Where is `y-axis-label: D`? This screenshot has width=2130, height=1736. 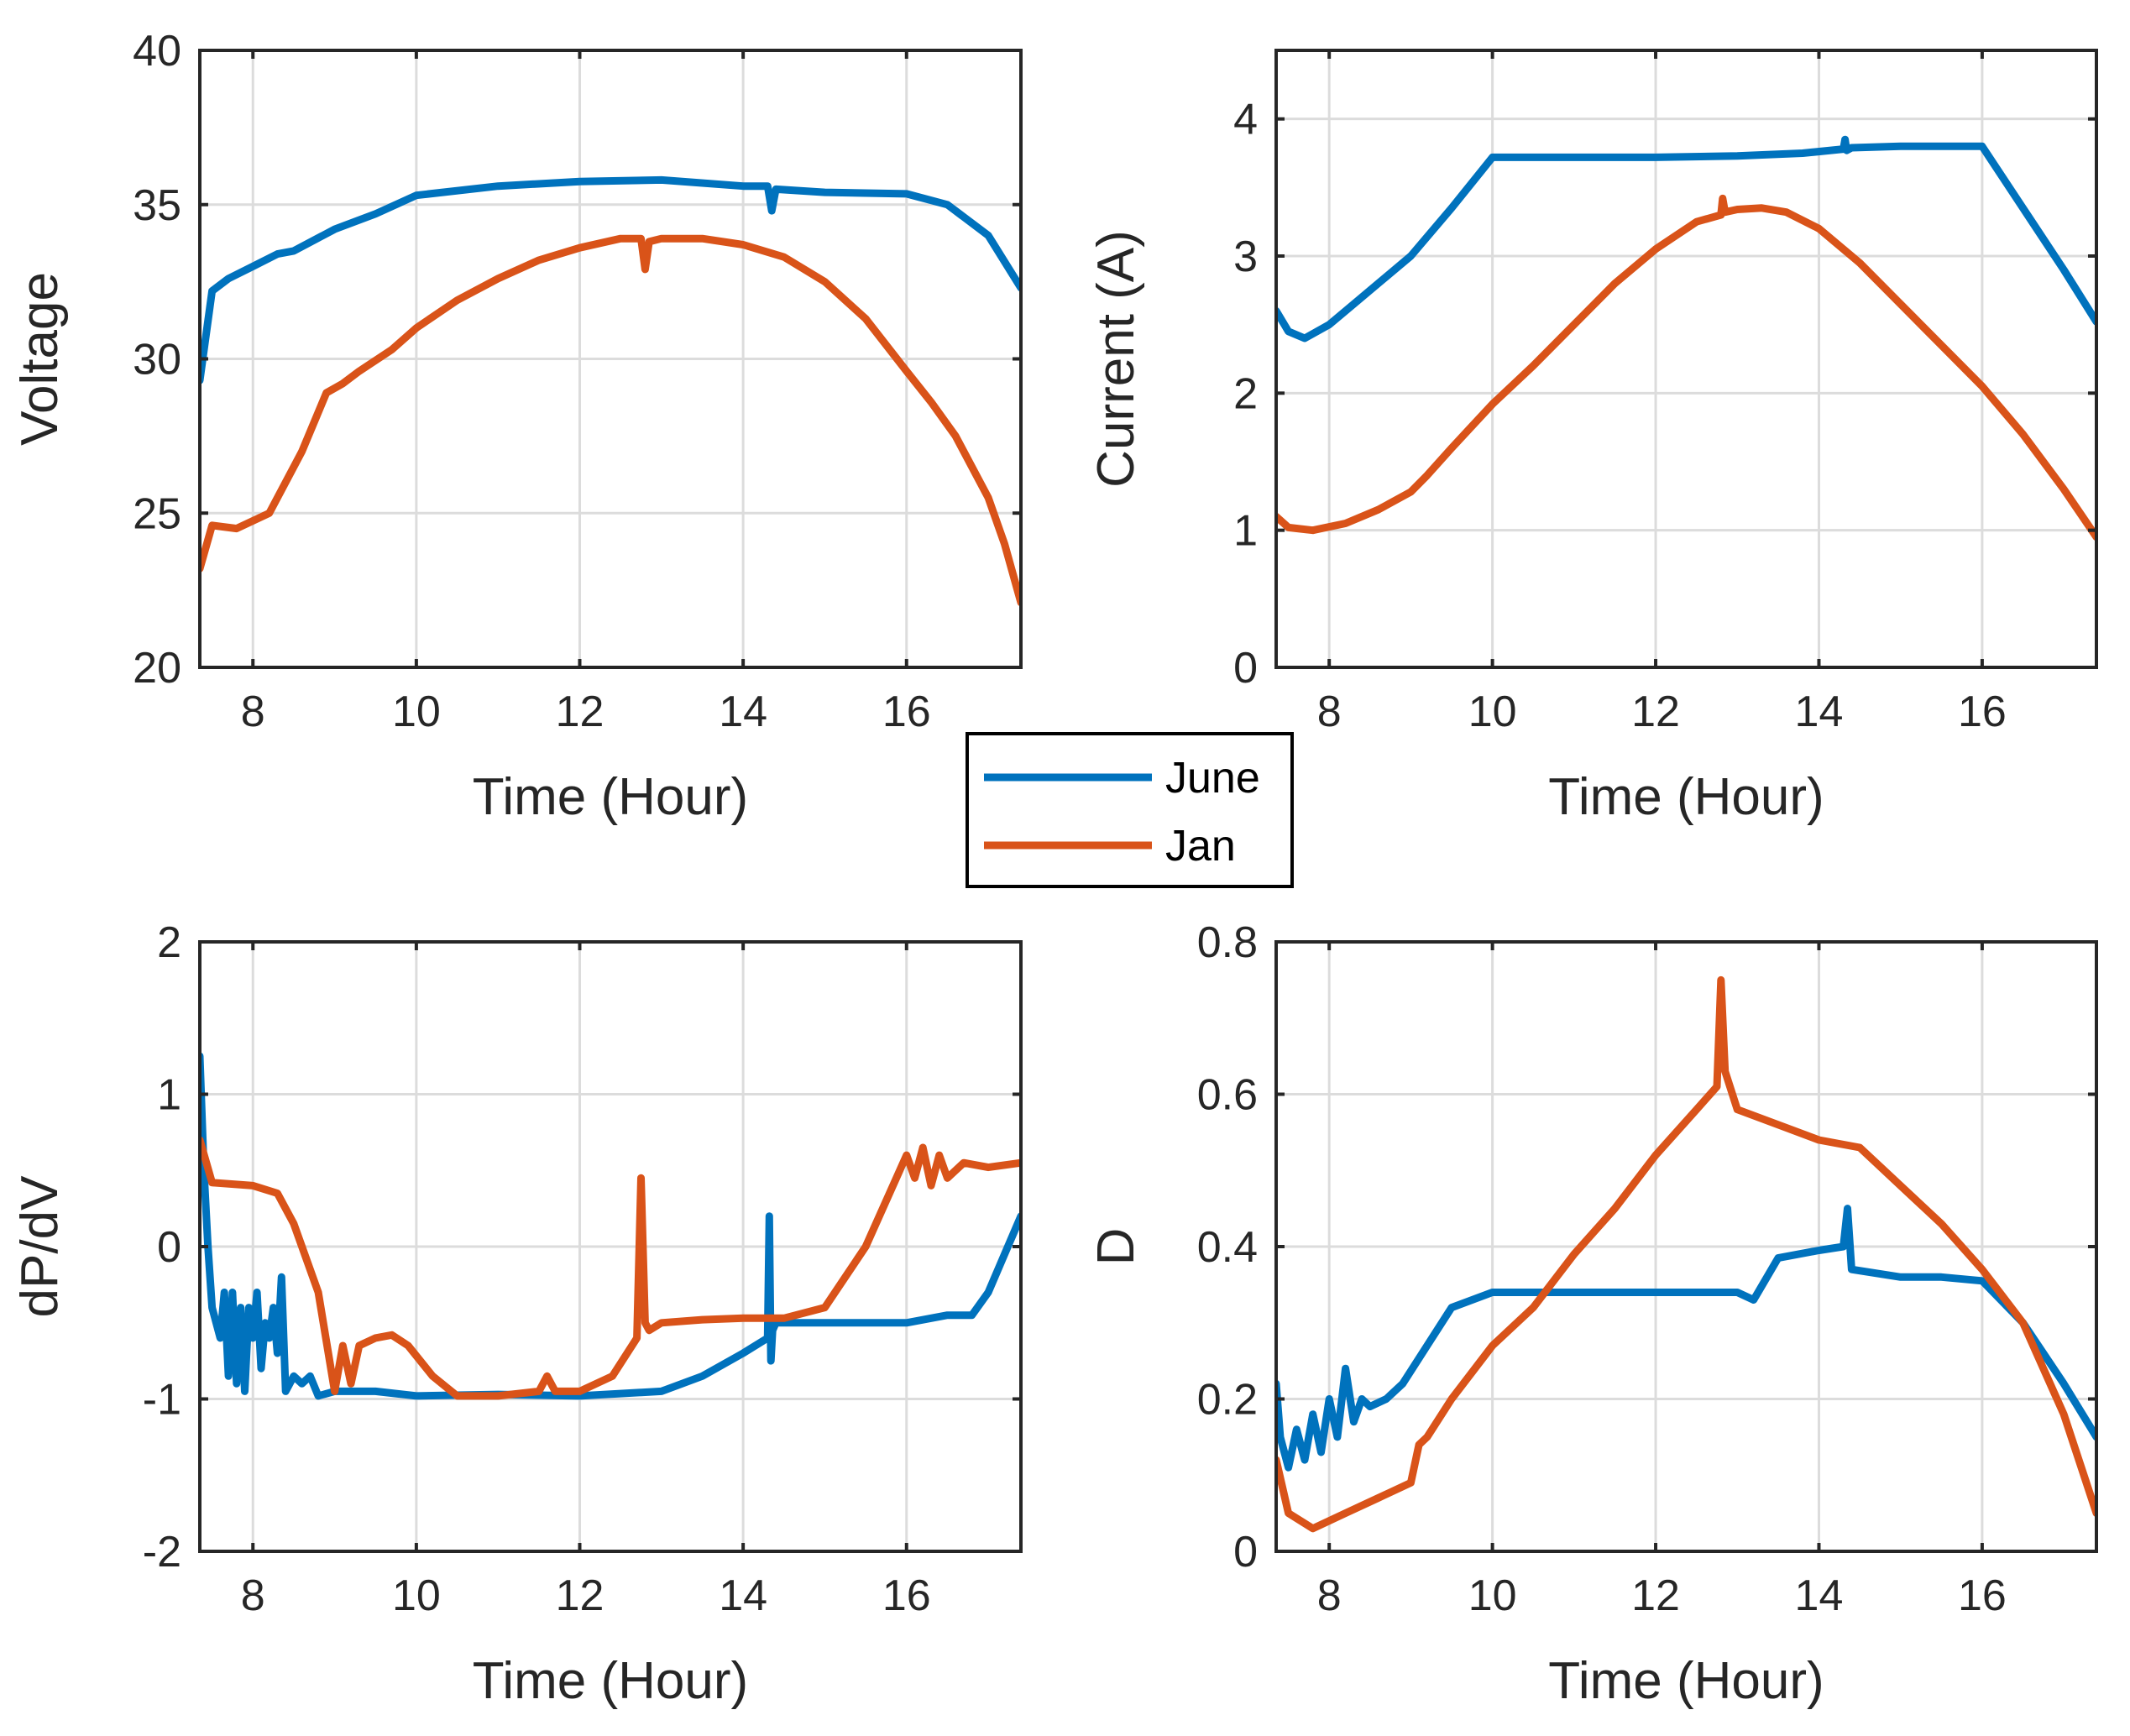
y-axis-label: D is located at coordinates (1116, 1247).